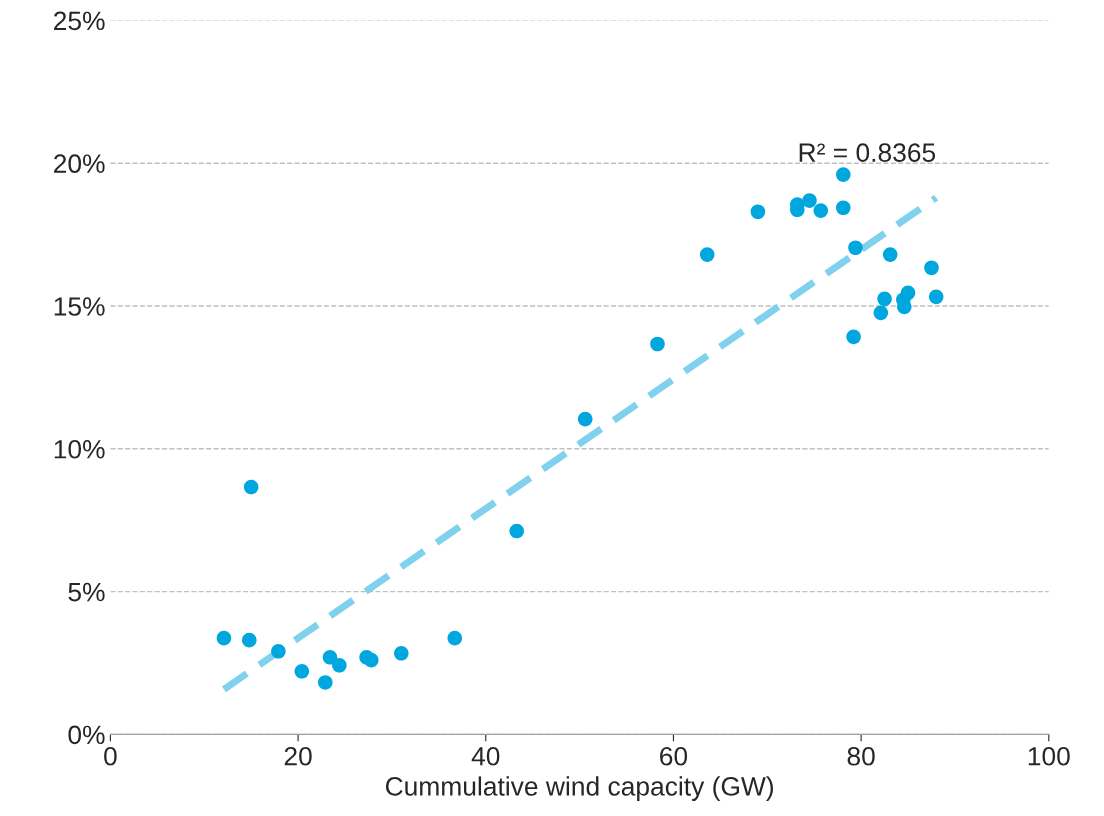 The width and height of the screenshot is (1104, 816). What do you see at coordinates (485, 756) in the screenshot?
I see `x-tick-label: 40` at bounding box center [485, 756].